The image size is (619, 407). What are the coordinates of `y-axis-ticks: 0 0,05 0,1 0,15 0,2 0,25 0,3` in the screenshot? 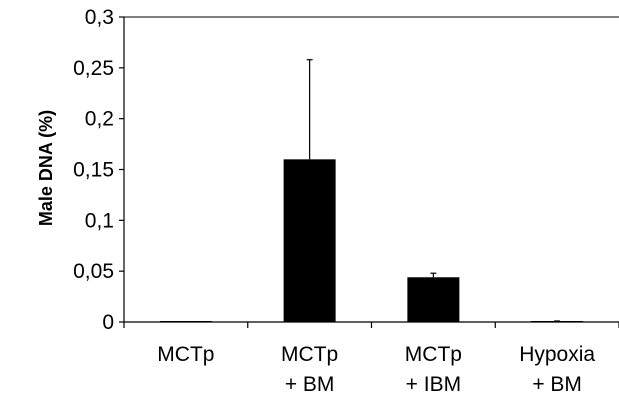 It's located at (98, 170).